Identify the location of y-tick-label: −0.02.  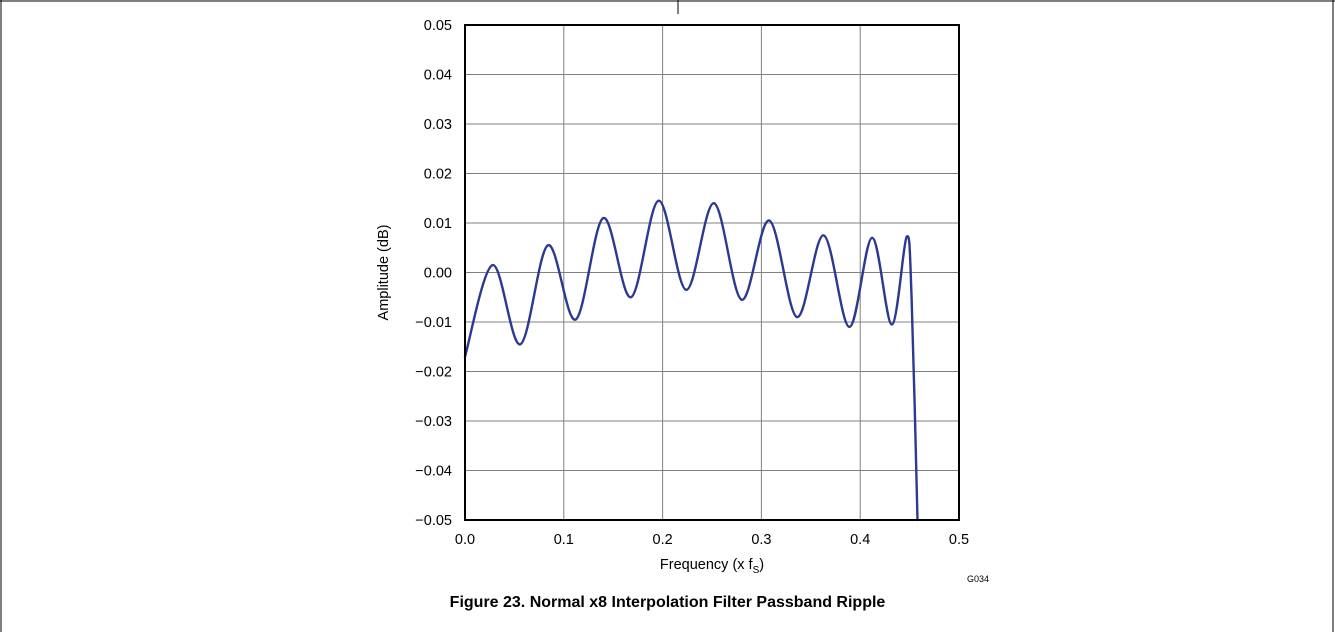
(433, 373).